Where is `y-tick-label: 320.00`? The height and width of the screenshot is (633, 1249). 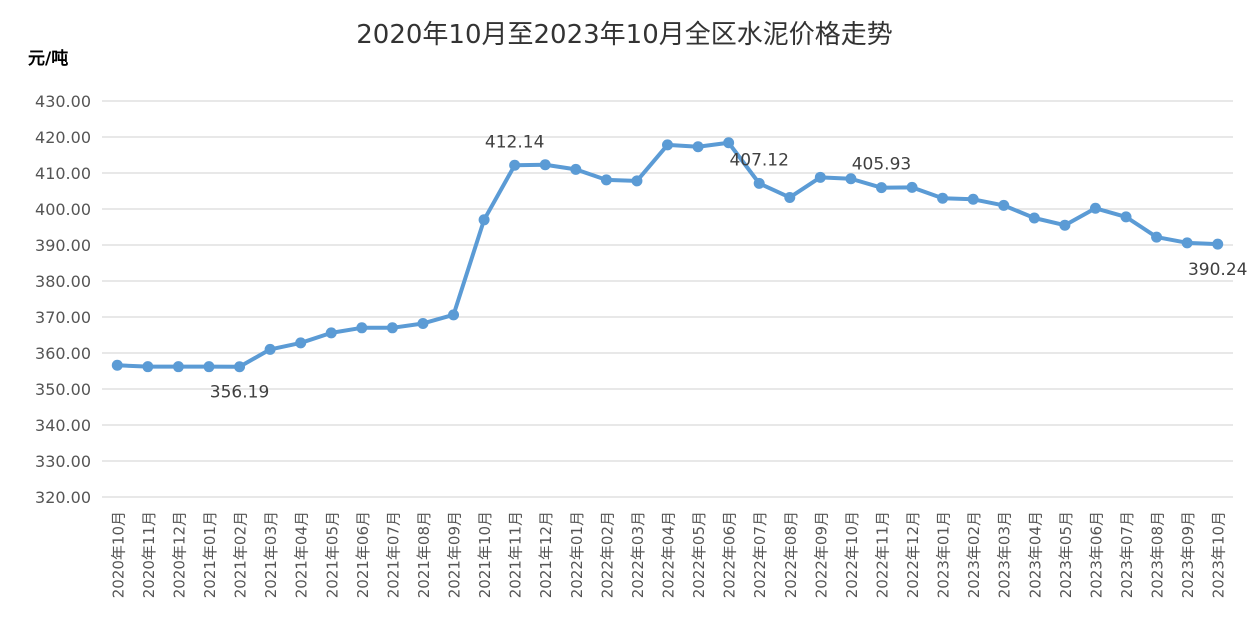 y-tick-label: 320.00 is located at coordinates (63, 497).